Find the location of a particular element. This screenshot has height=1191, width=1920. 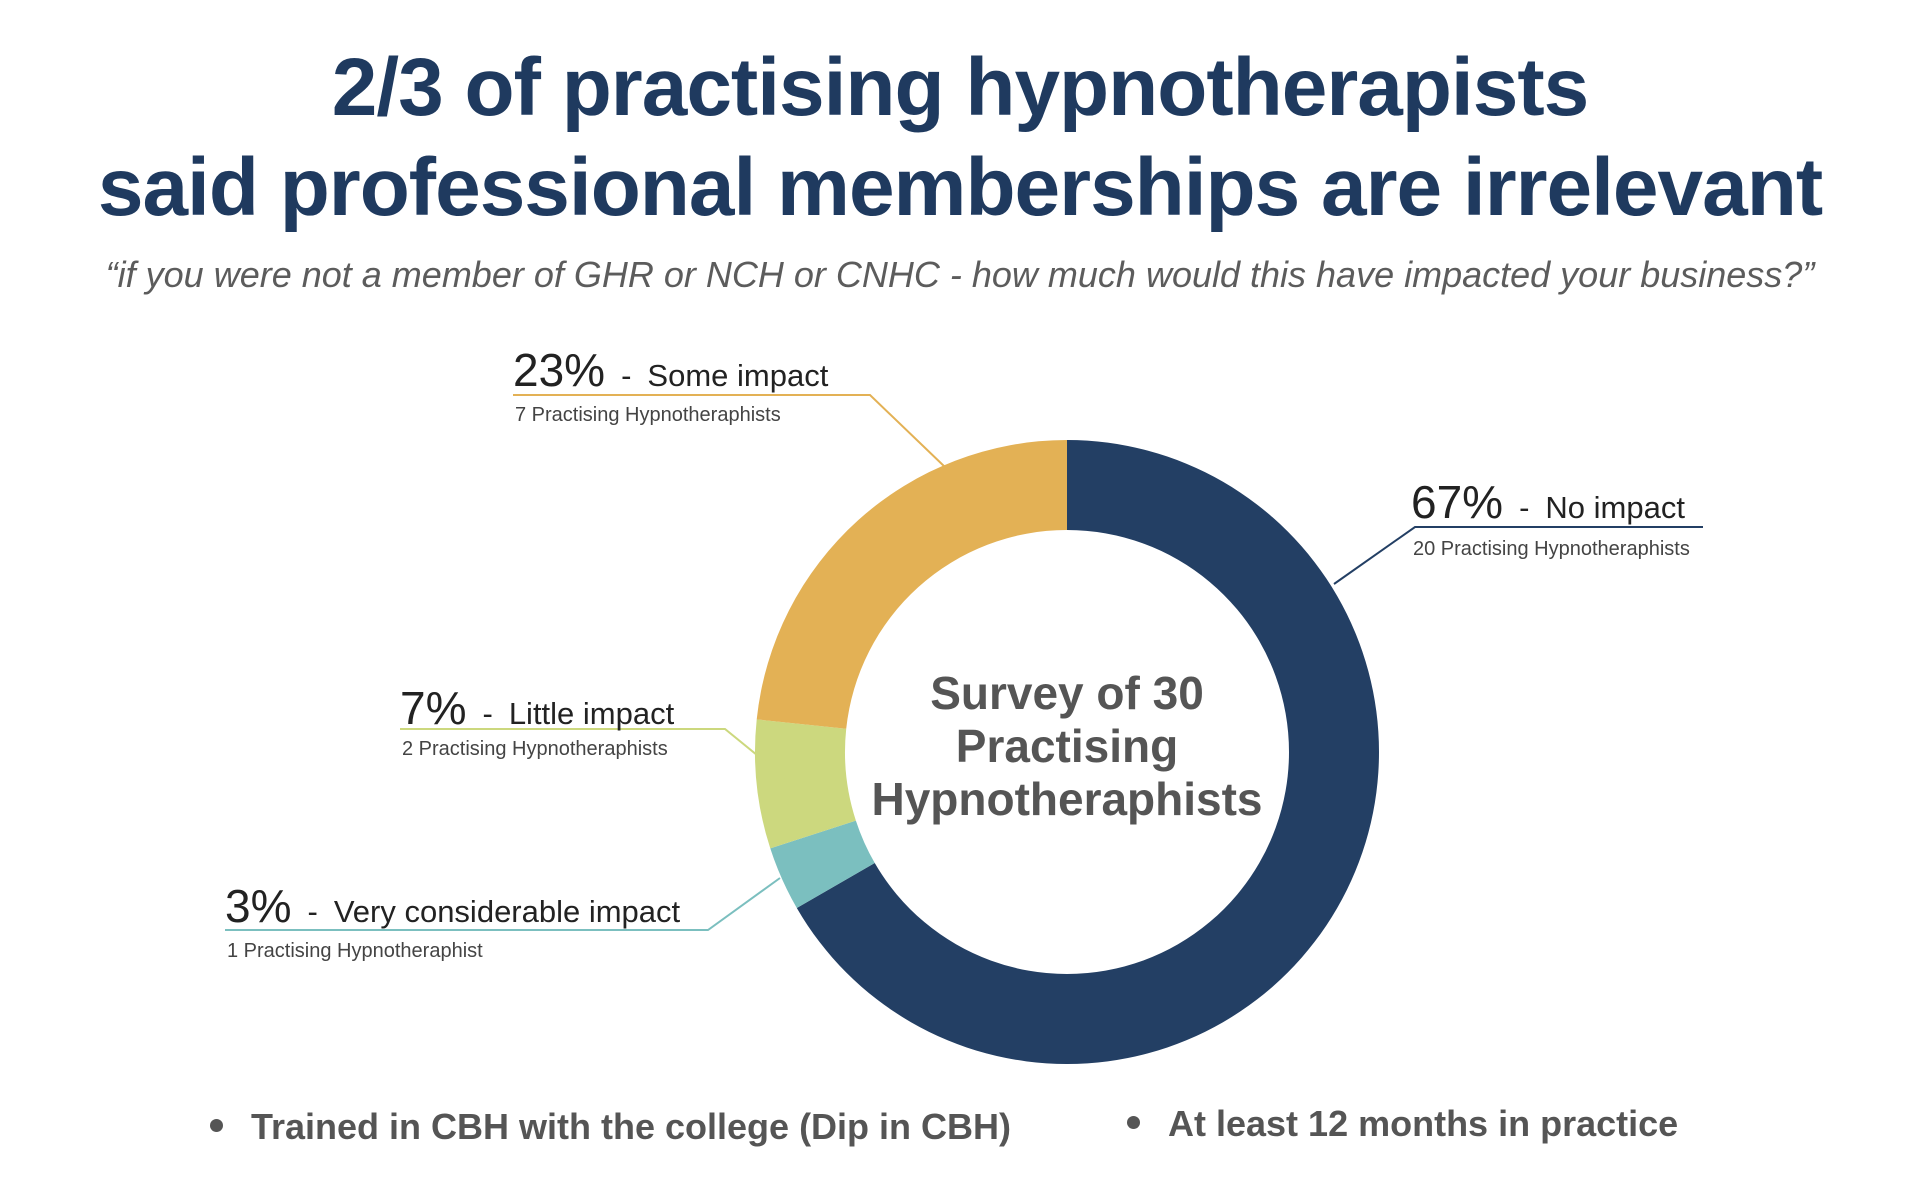

name-little-impact: Little impact is located at coordinates (592, 713).